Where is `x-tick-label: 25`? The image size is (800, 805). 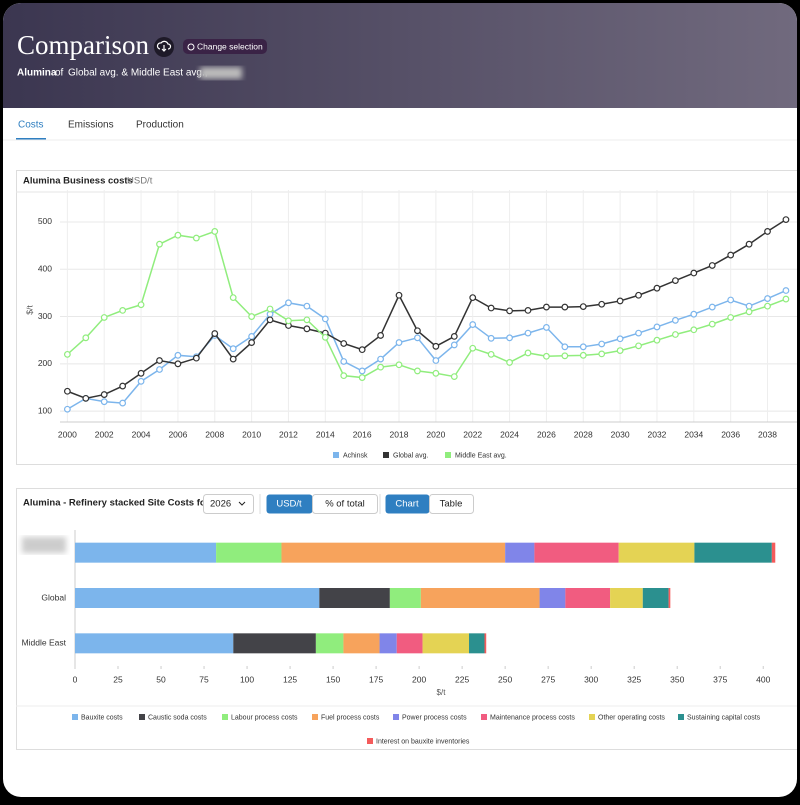 x-tick-label: 25 is located at coordinates (118, 679).